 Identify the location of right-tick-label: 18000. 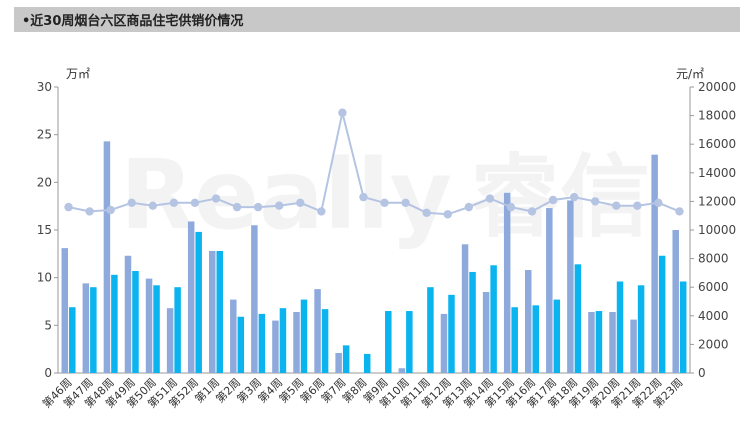
(717, 116).